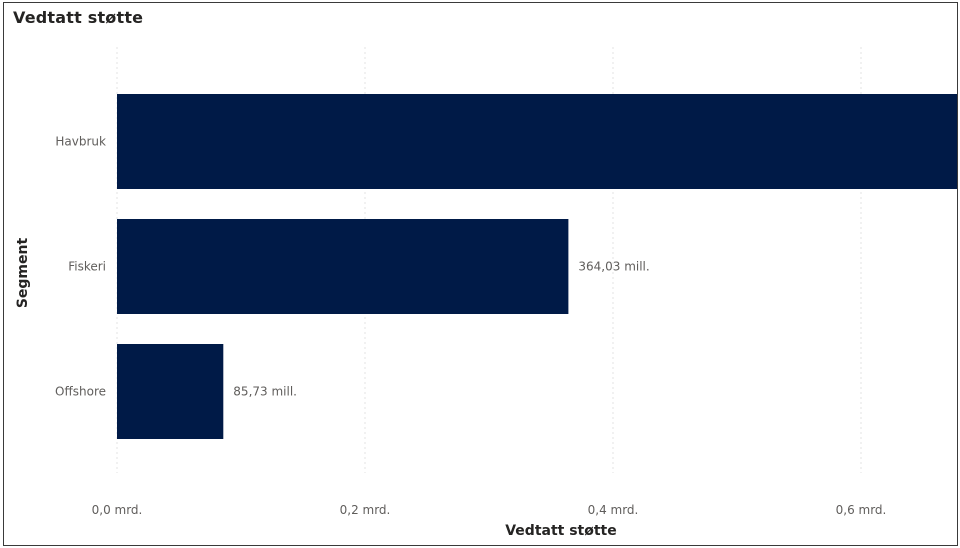 The width and height of the screenshot is (960, 548). Describe the element at coordinates (80, 392) in the screenshot. I see `category-label: Offshore` at that location.